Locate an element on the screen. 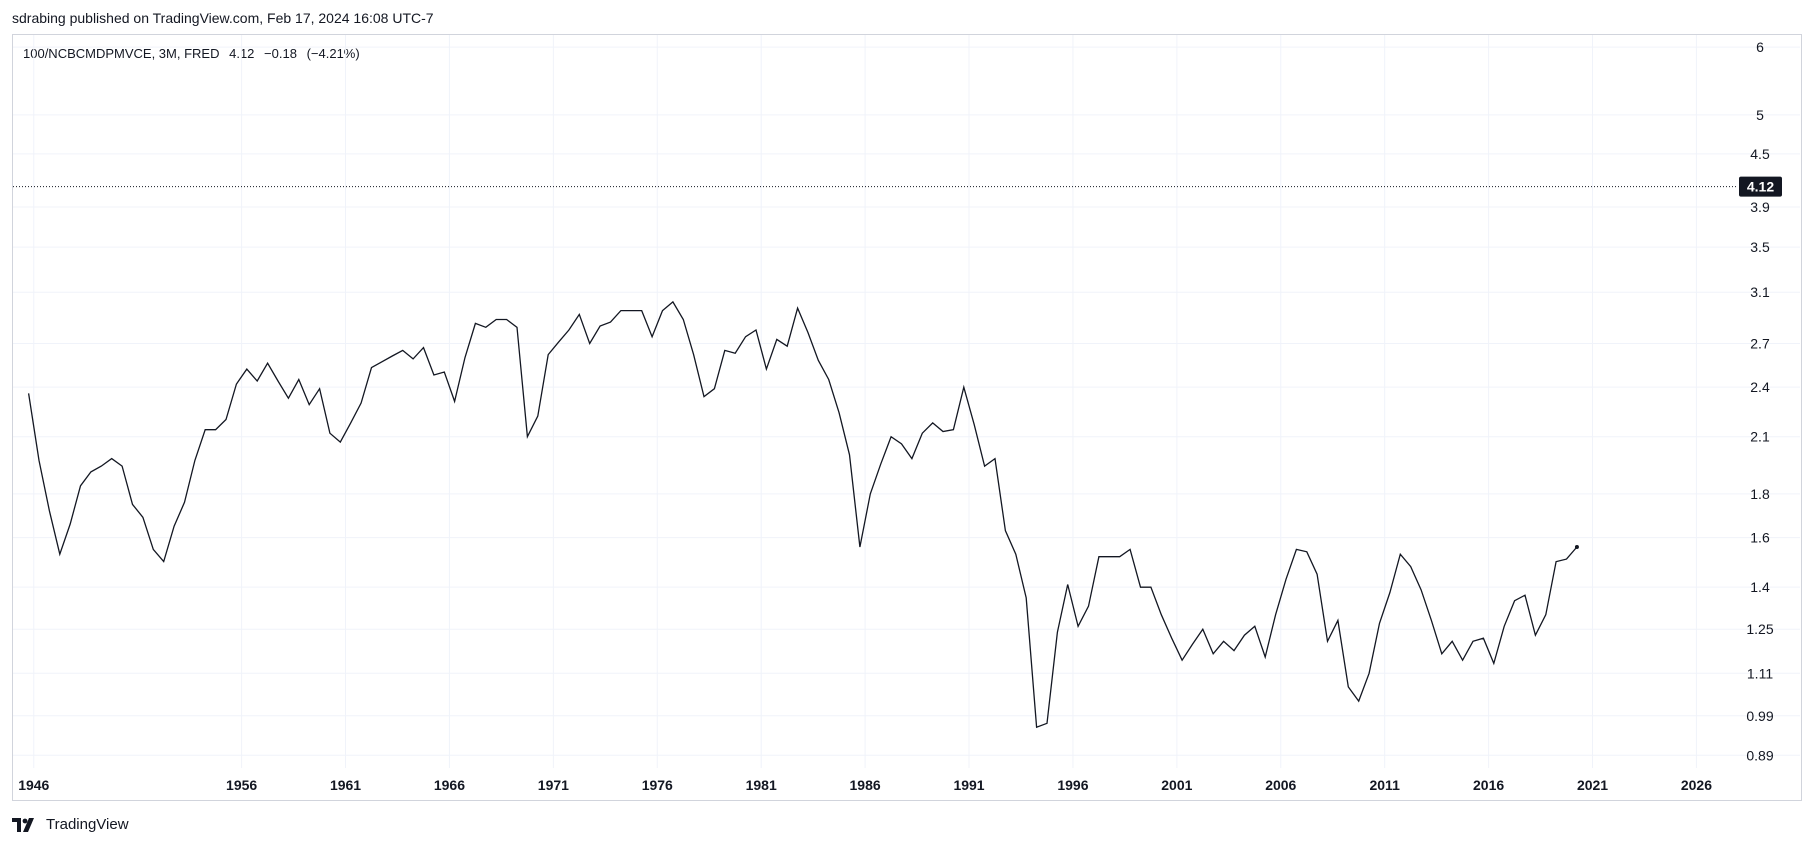 The image size is (1815, 847). y-tick-label: 1.8 is located at coordinates (1760, 494).